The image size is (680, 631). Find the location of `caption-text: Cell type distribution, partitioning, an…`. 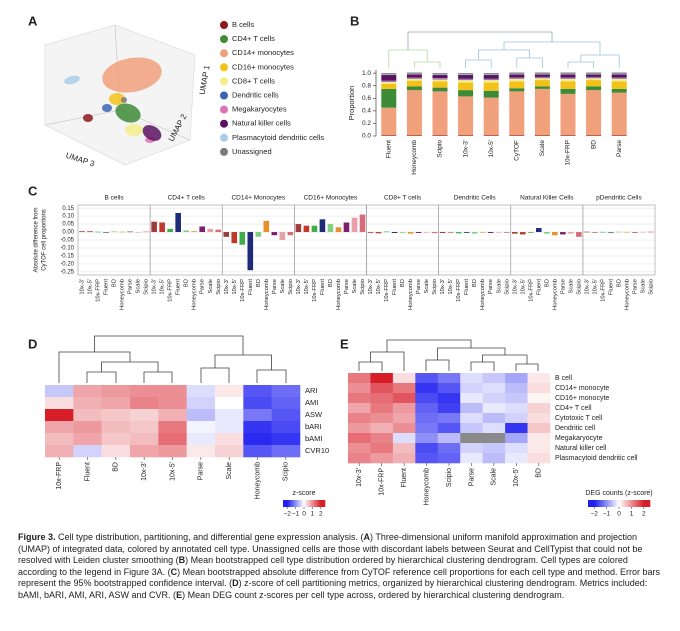

caption-text: Cell type distribution, partitioning, an… is located at coordinates (209, 537).